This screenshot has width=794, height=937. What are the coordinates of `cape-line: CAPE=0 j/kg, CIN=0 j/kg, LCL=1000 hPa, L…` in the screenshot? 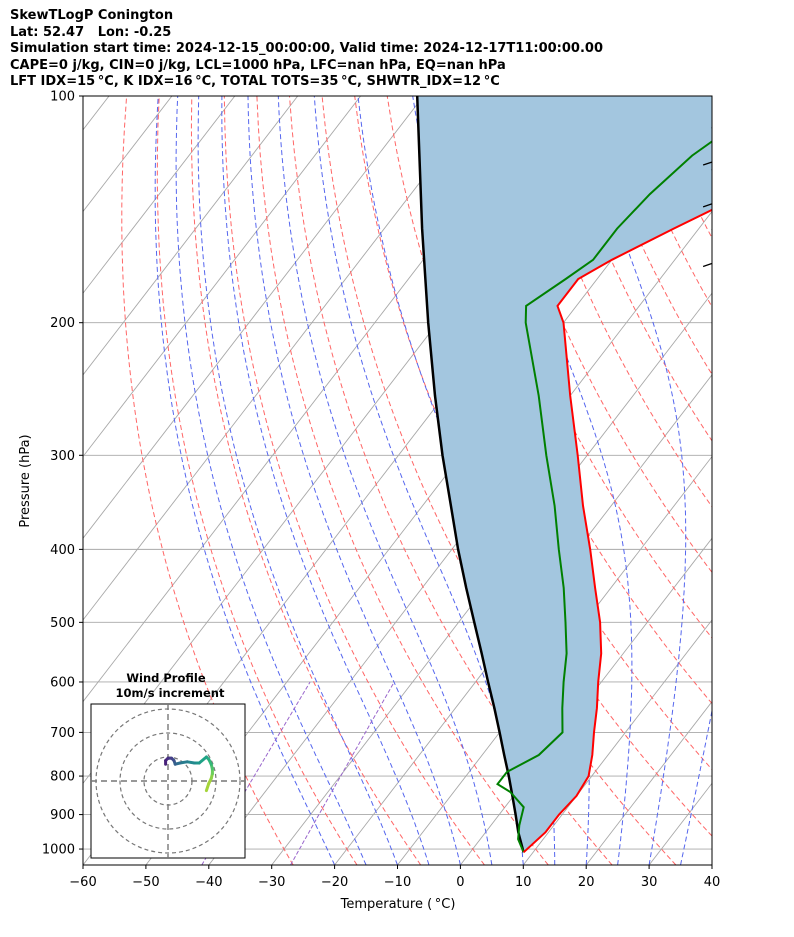 It's located at (258, 65).